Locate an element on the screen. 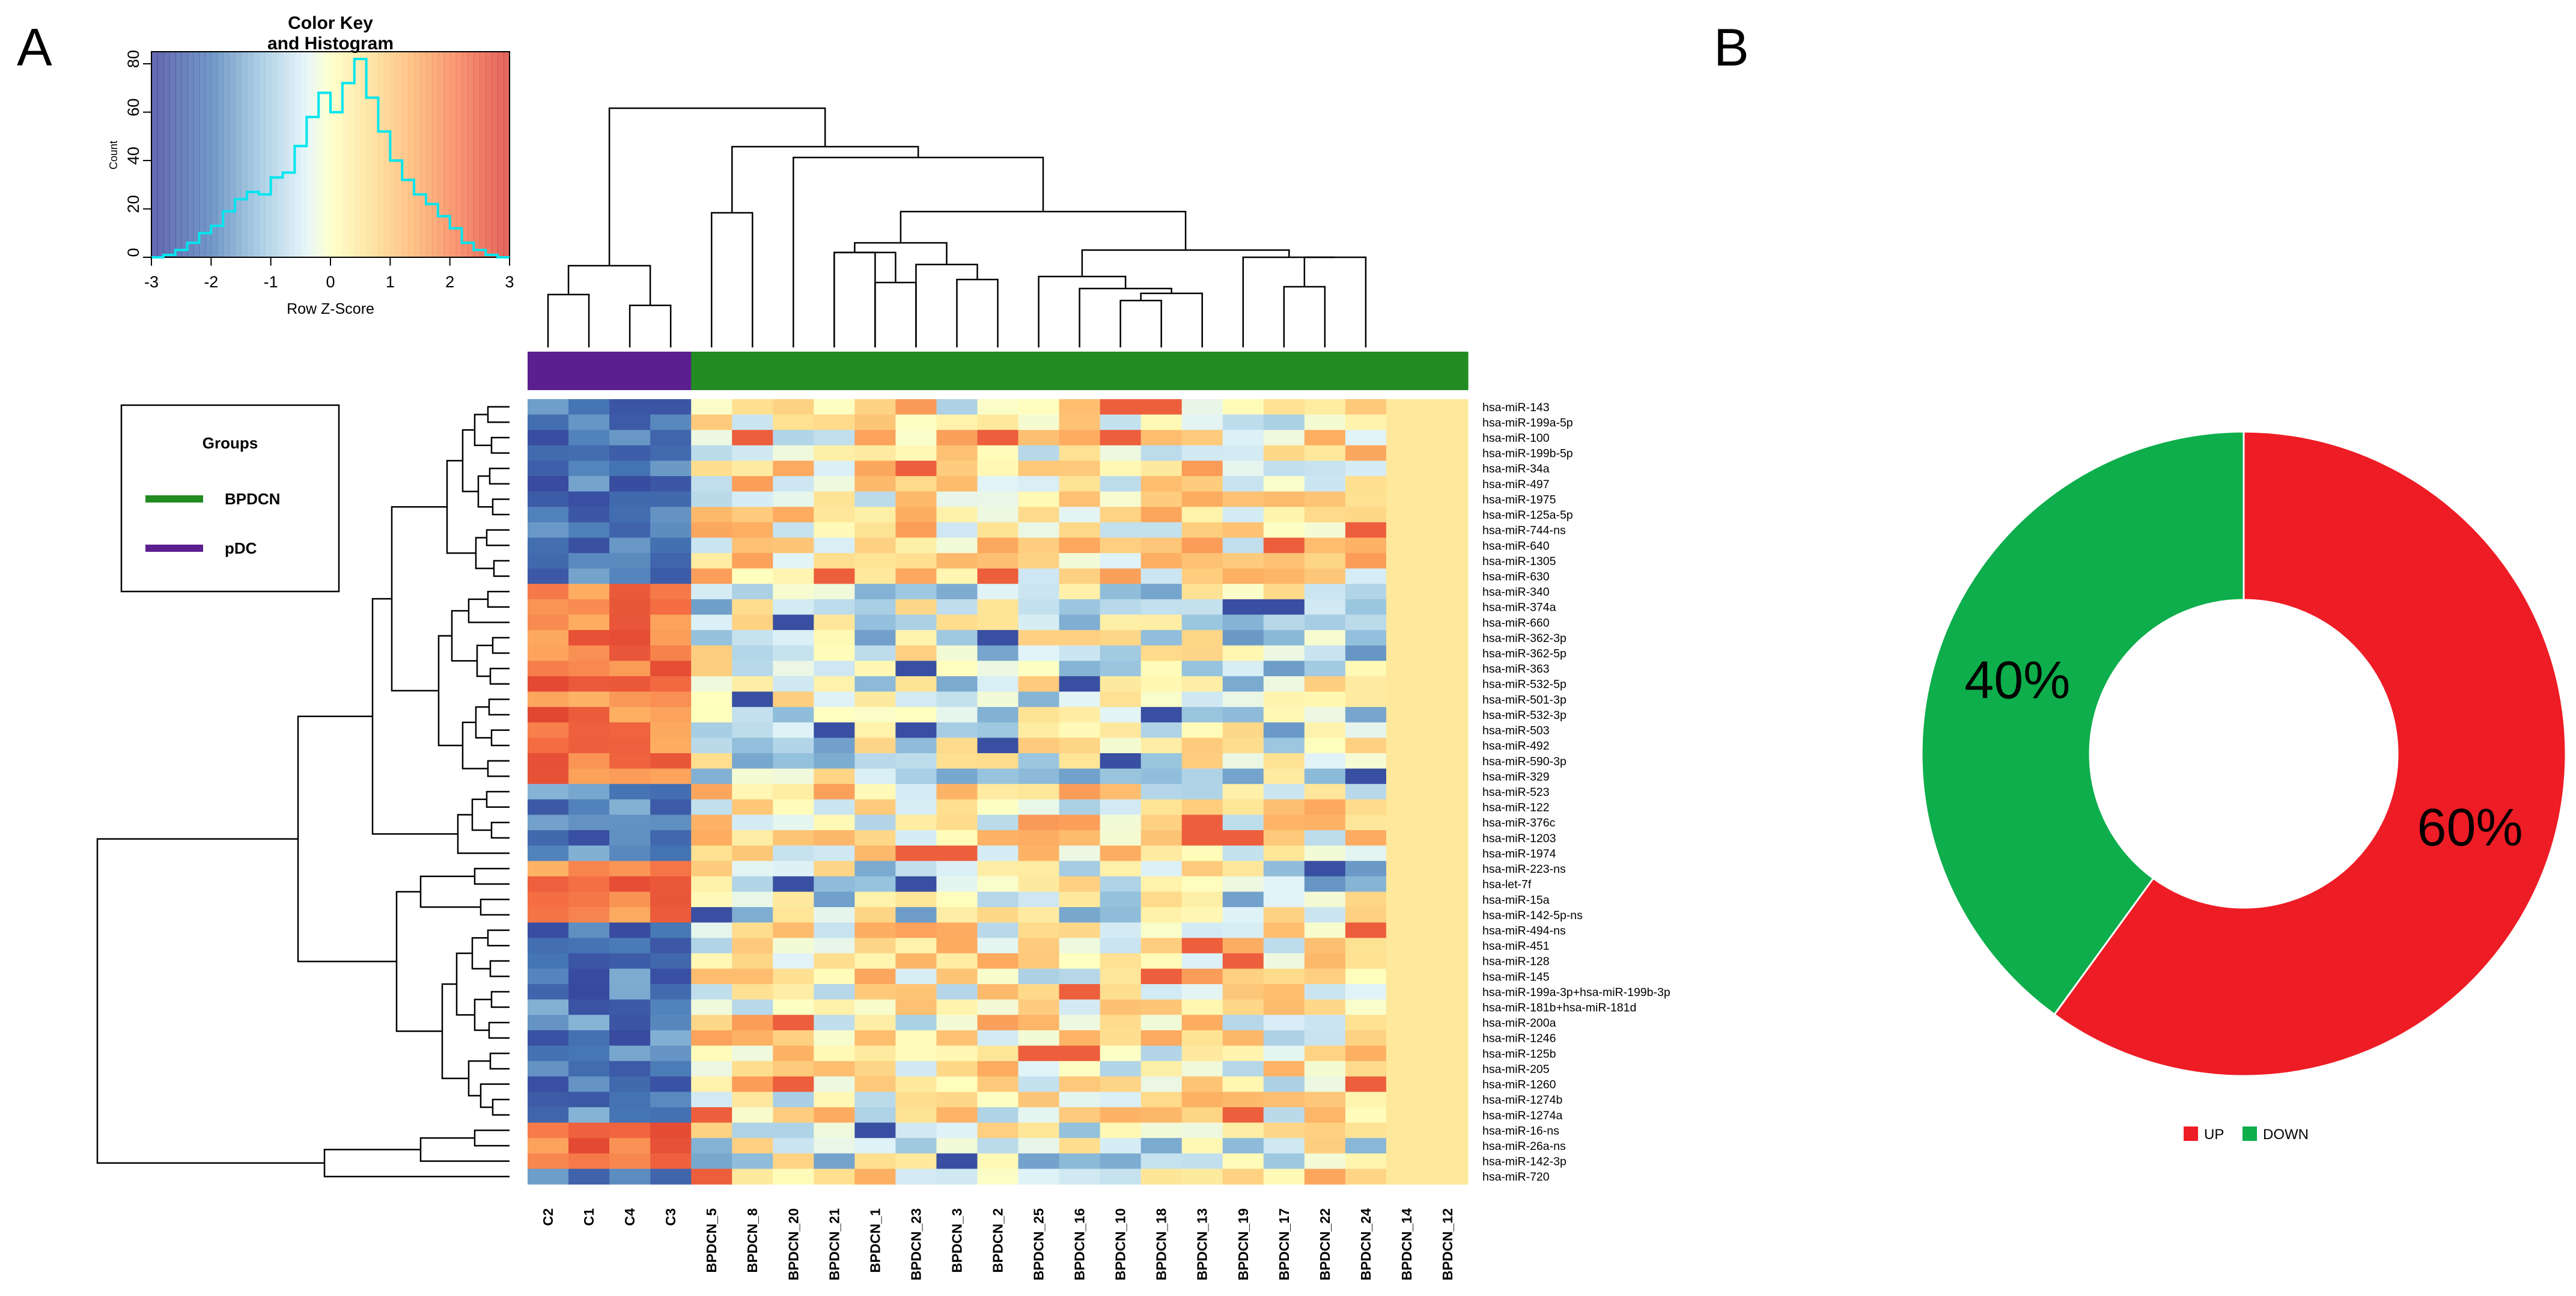 This screenshot has width=2576, height=1296. row-label: hsa-miR-630 is located at coordinates (1516, 577).